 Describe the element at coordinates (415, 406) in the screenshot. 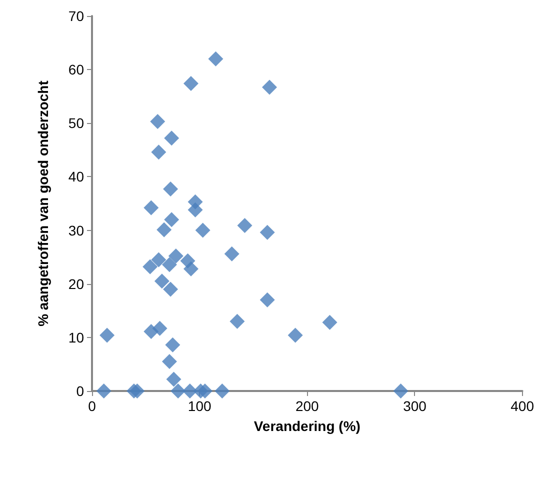

I see `x-tick-label: 300` at that location.